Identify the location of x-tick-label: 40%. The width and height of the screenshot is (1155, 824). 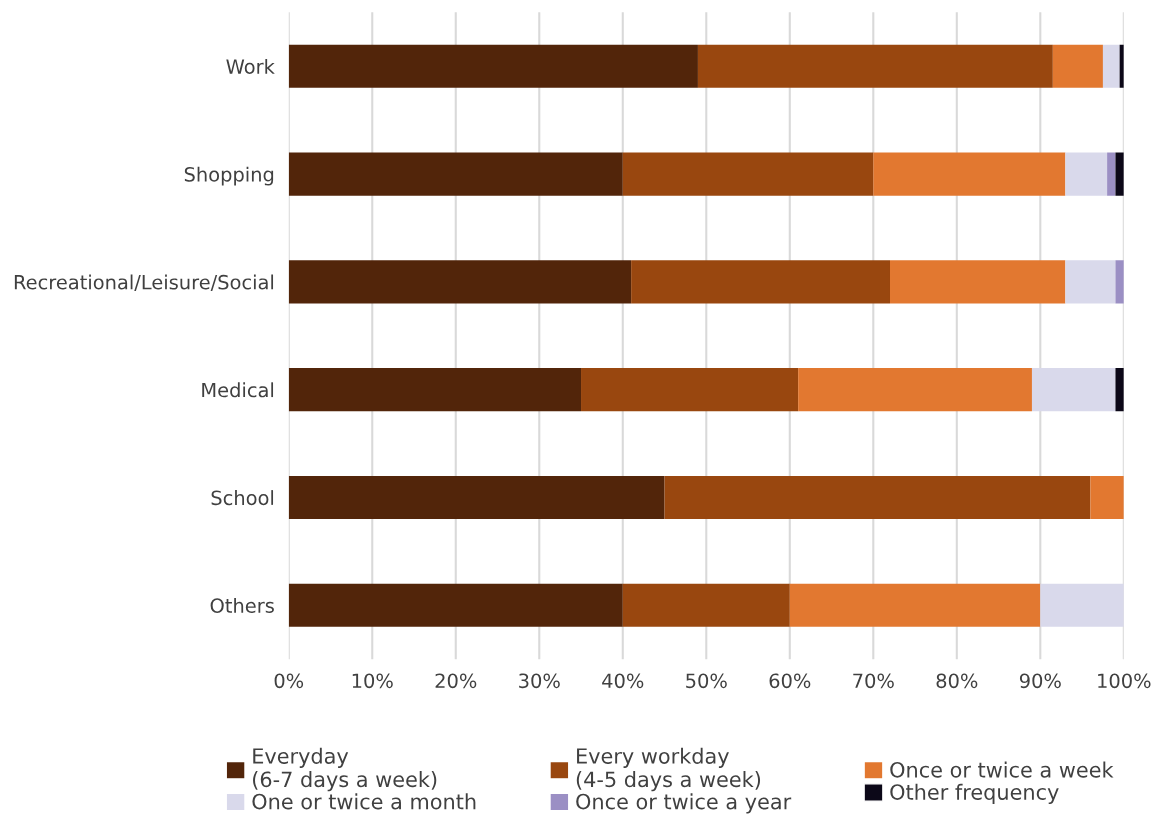
(623, 681).